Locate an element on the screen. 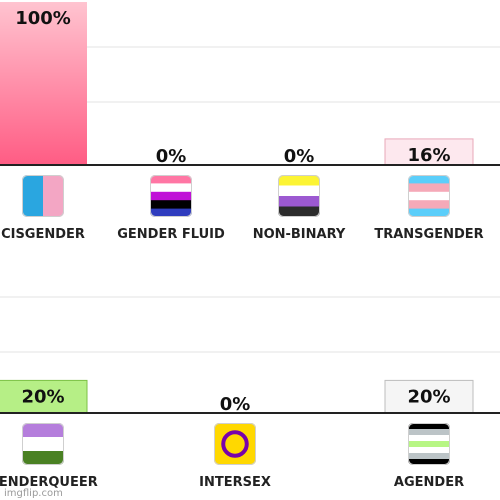  data-label: 100% is located at coordinates (43, 18).